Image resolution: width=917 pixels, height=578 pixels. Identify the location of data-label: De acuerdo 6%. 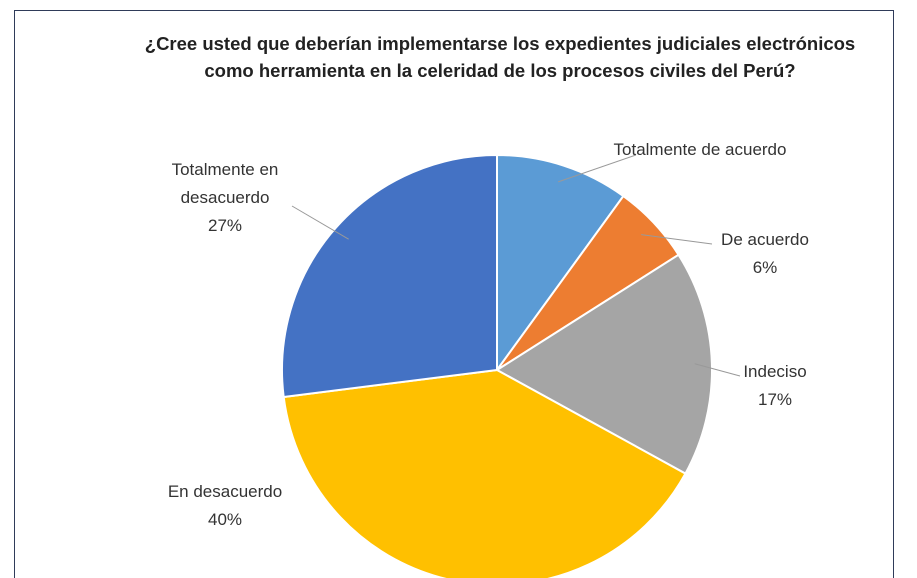
(765, 254).